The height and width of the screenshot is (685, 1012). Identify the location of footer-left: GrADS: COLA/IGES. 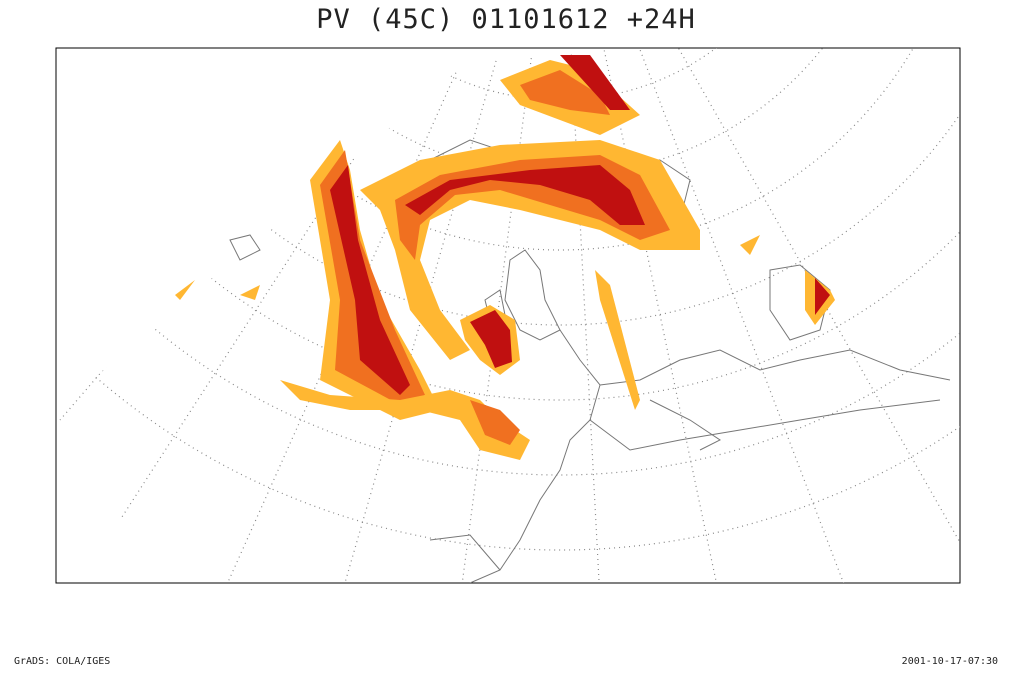
(62, 661).